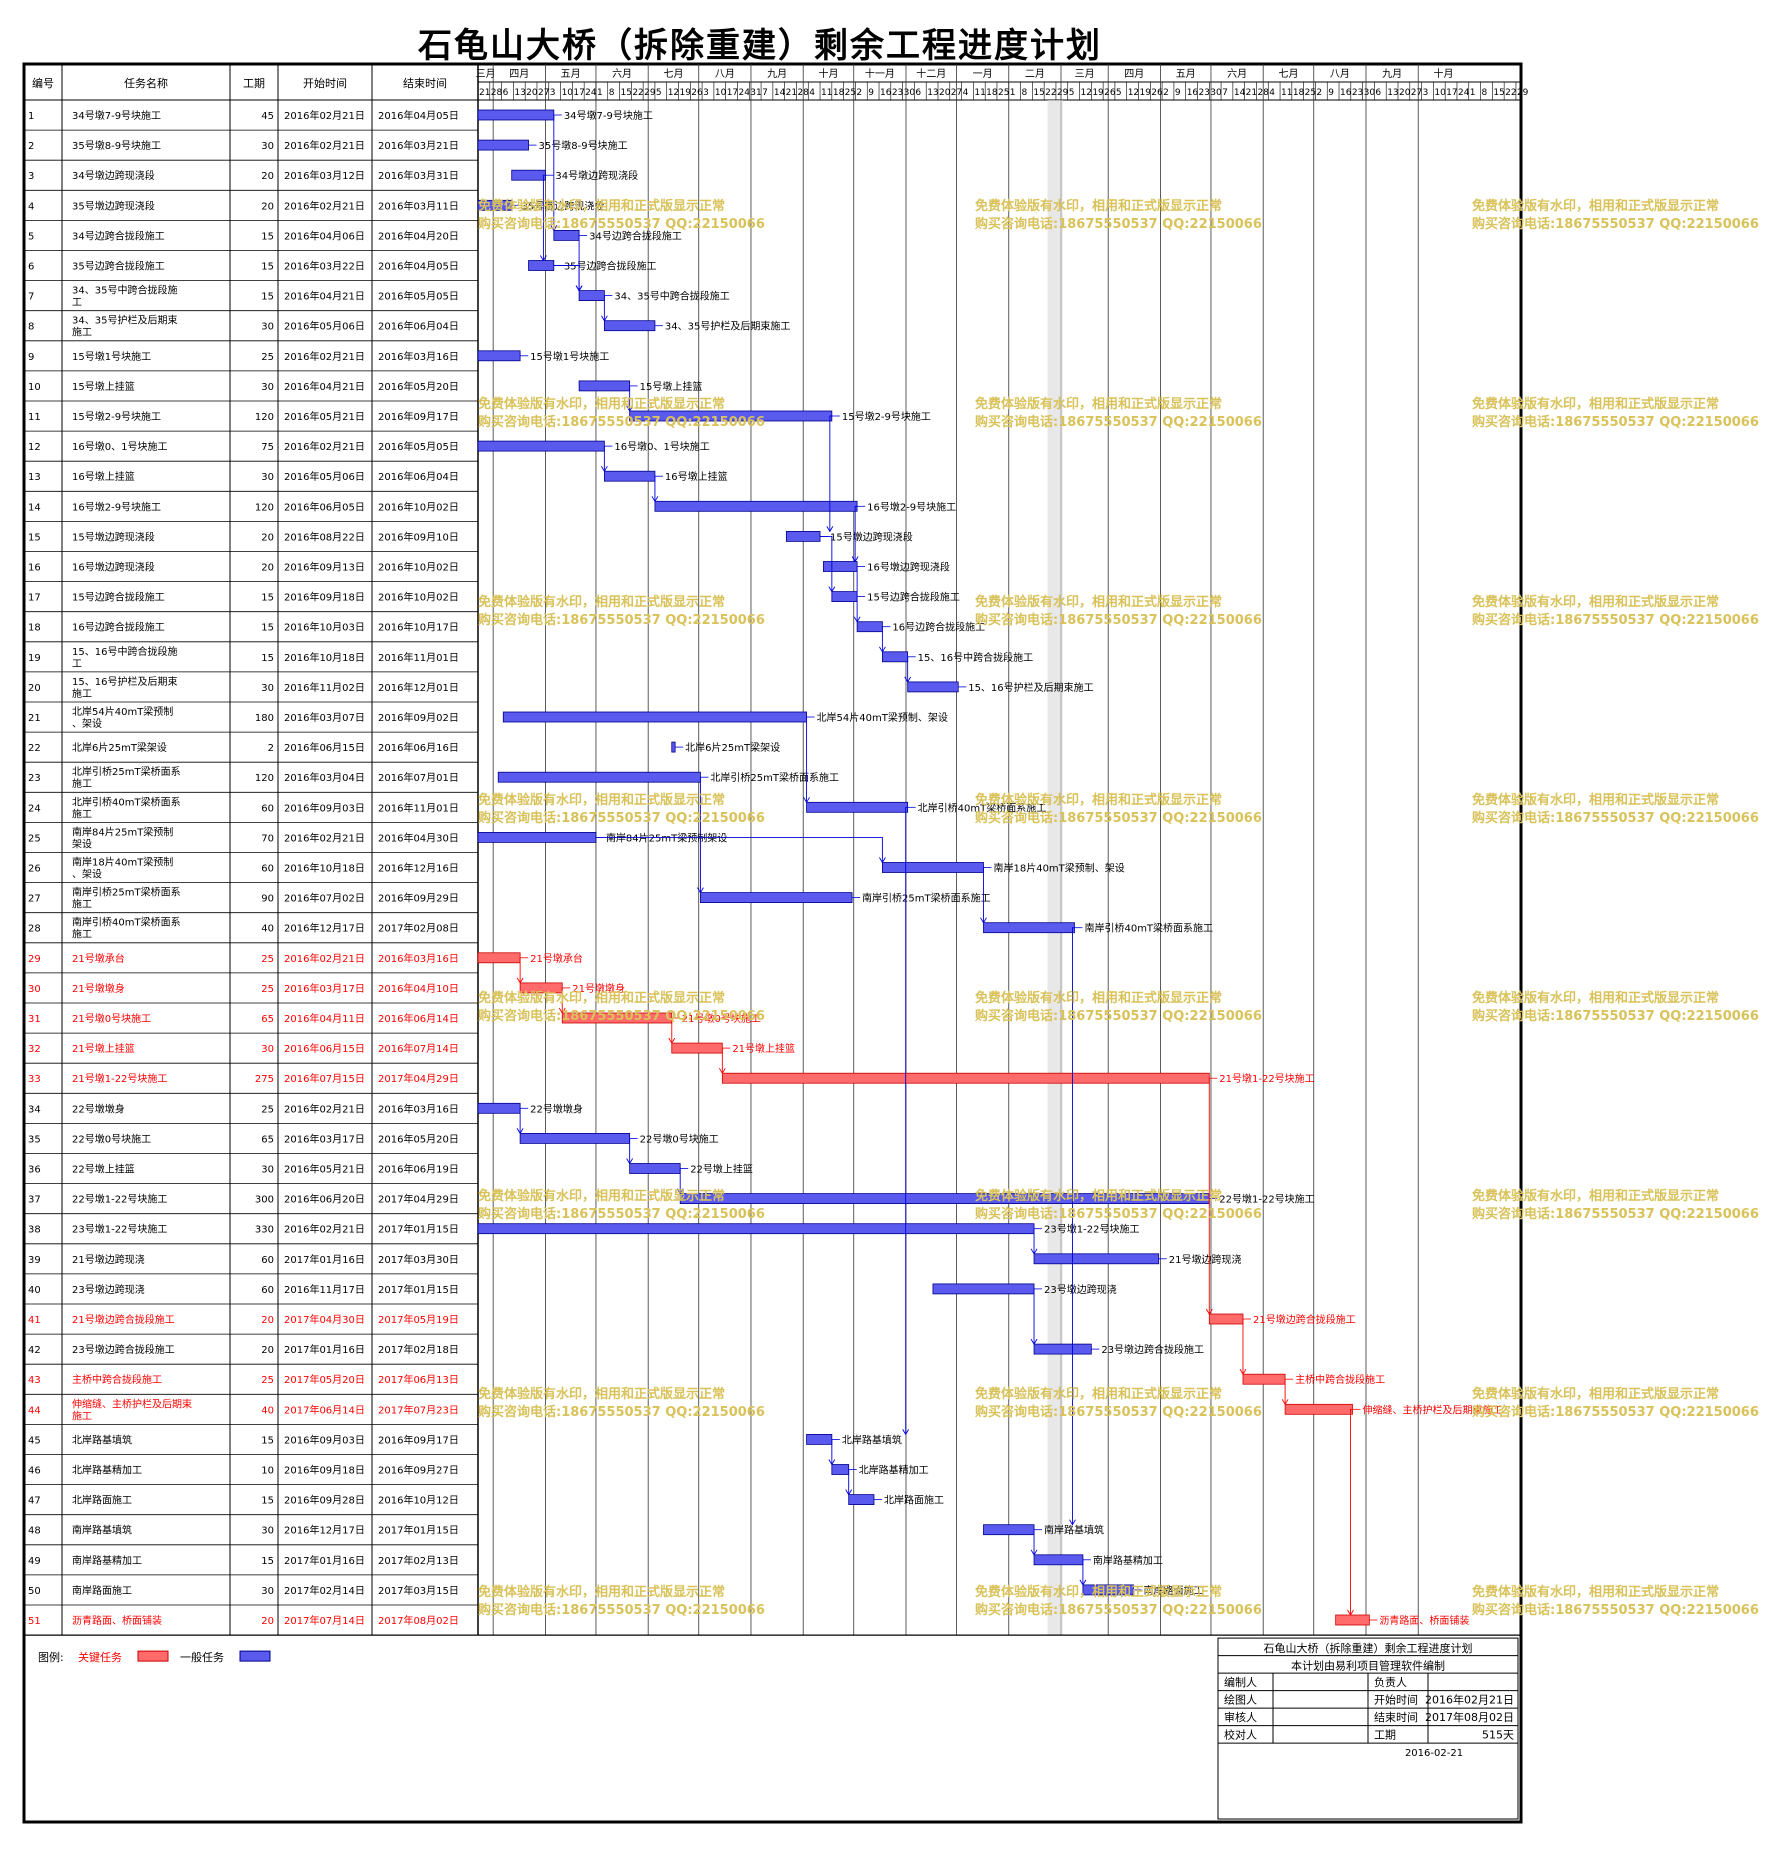 The image size is (1765, 1849). What do you see at coordinates (1485, 93) in the screenshot?
I see `week-label: 8` at bounding box center [1485, 93].